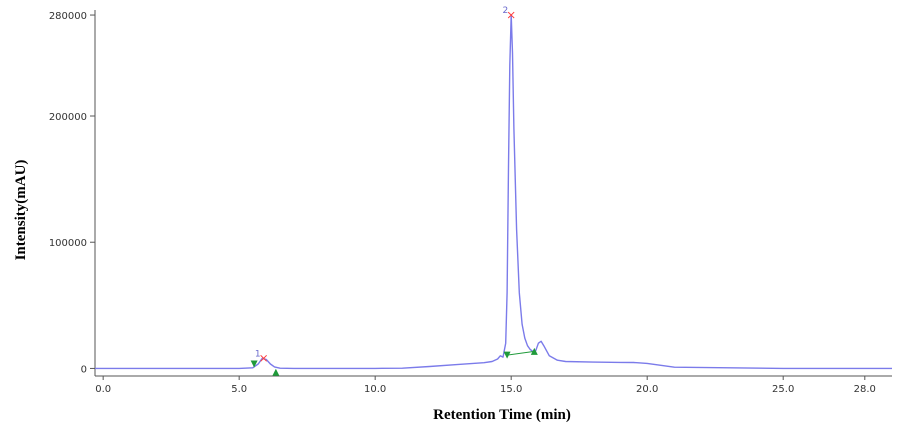  Describe the element at coordinates (865, 389) in the screenshot. I see `x-tick-label: 28.0` at that location.